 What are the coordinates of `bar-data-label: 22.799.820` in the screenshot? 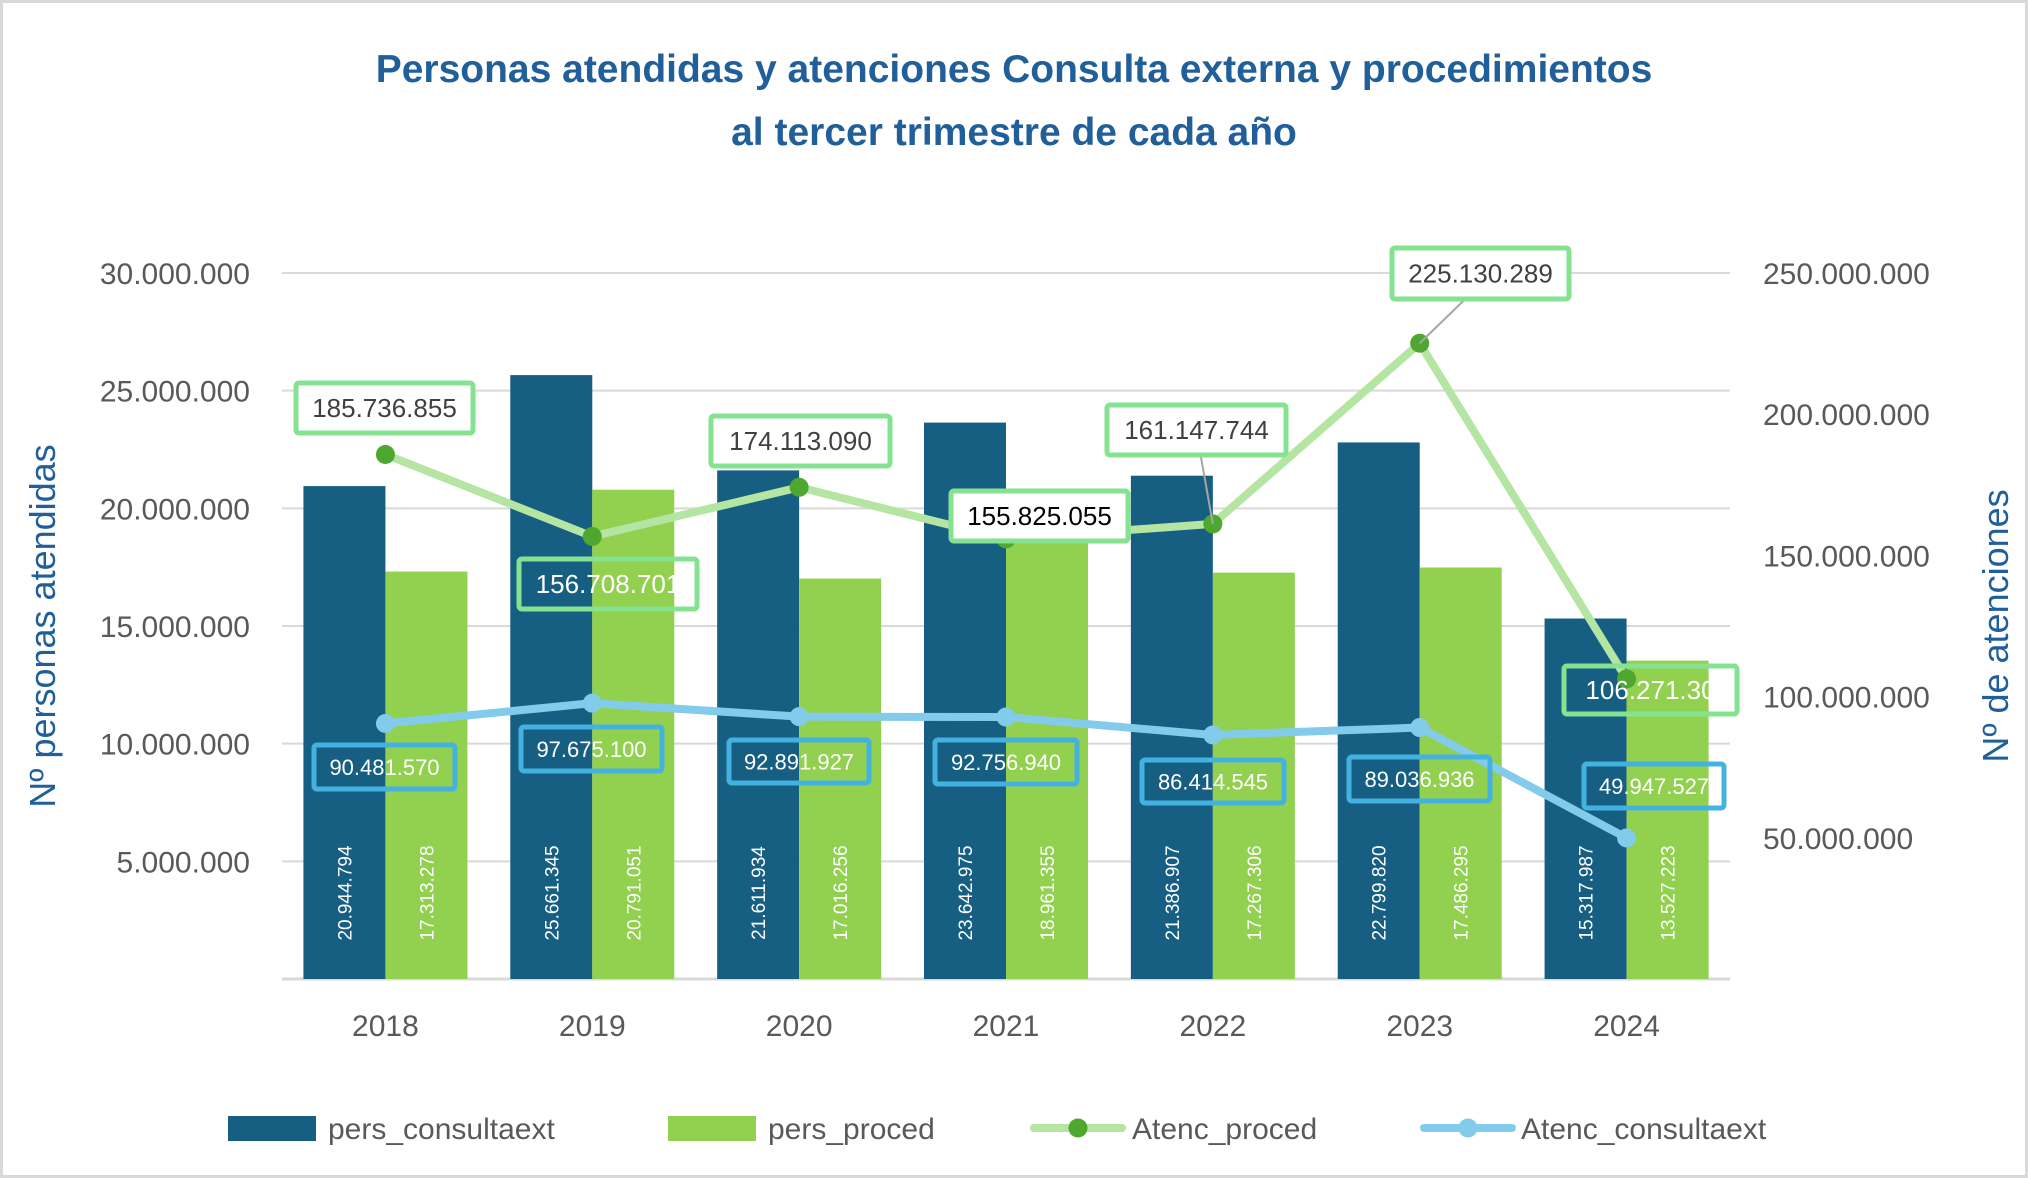 It's located at (1380, 892).